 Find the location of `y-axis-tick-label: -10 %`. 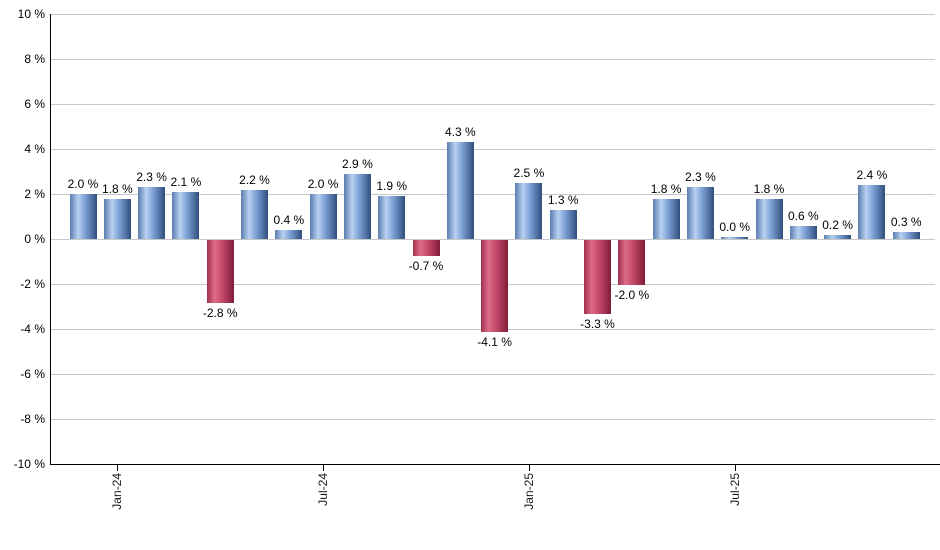

y-axis-tick-label: -10 % is located at coordinates (29, 464).